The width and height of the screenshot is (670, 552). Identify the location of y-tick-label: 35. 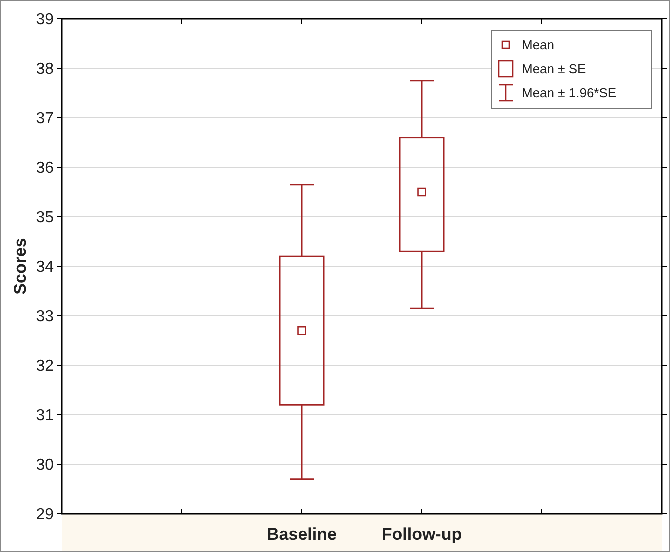
(45, 218).